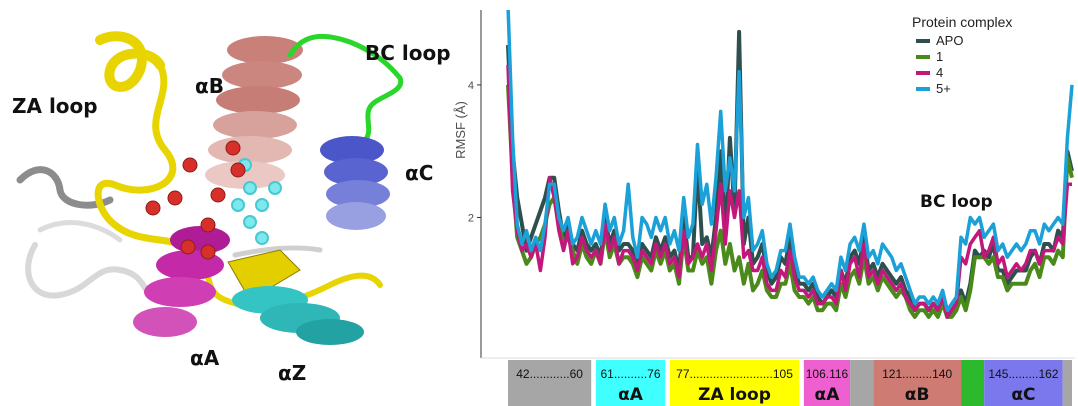 The width and height of the screenshot is (1078, 406). What do you see at coordinates (630, 374) in the screenshot?
I see `region-range-label: 61..........76` at bounding box center [630, 374].